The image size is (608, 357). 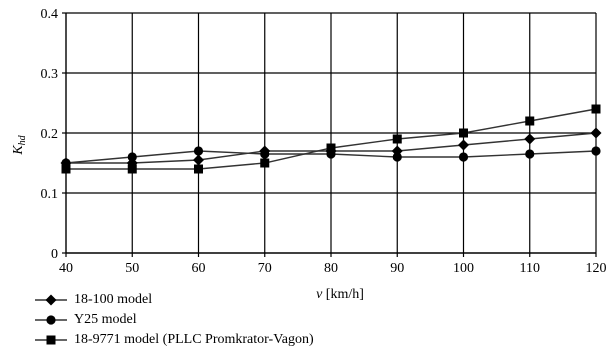 I want to click on x-tick-label-90: 90, so click(x=397, y=268).